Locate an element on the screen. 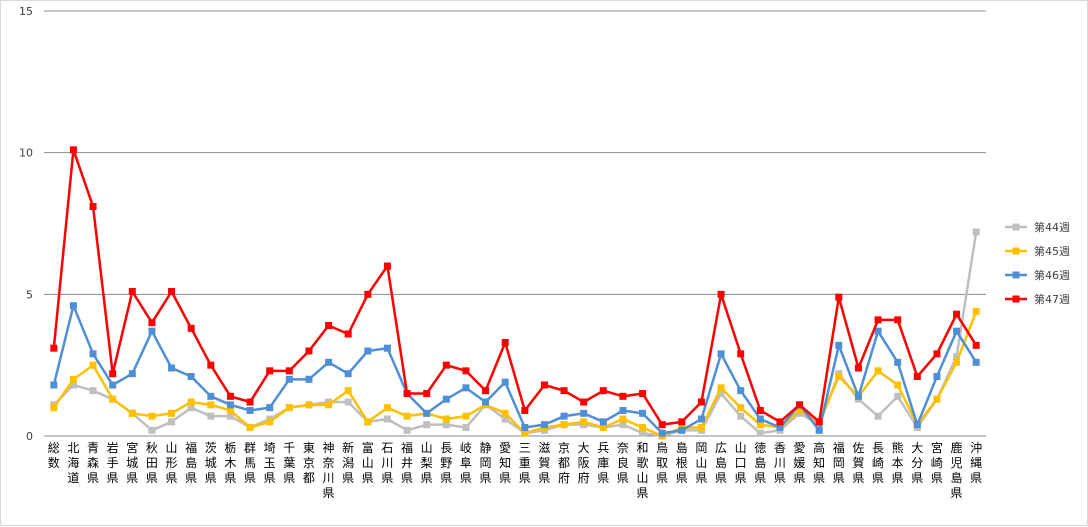  x-tick-label: 福島県 is located at coordinates (191, 462).